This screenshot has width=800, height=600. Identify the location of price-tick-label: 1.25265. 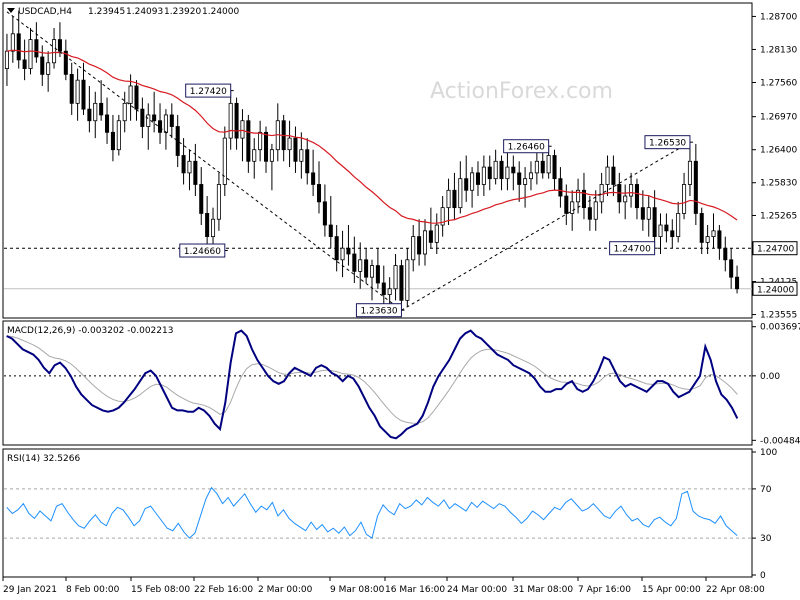
(778, 216).